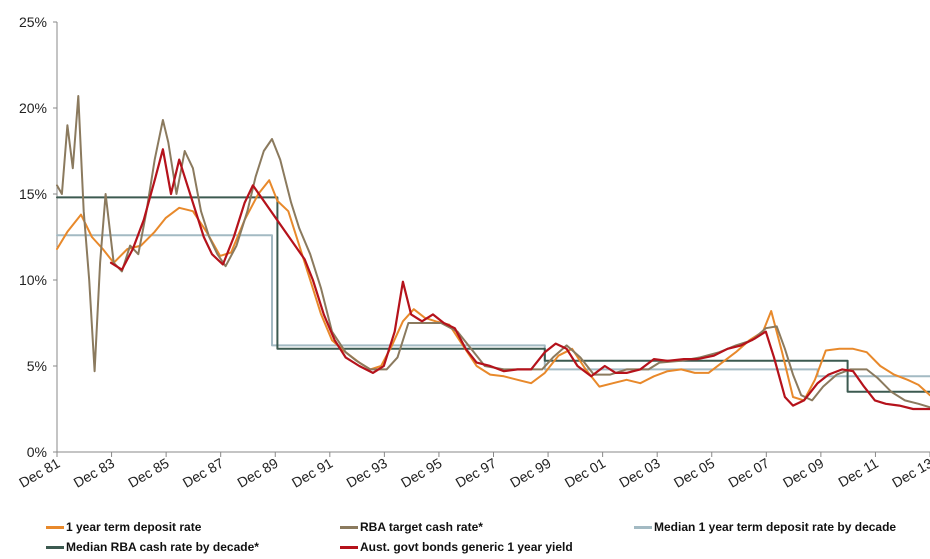  What do you see at coordinates (33, 22) in the screenshot?
I see `y-tick-label: 25%` at bounding box center [33, 22].